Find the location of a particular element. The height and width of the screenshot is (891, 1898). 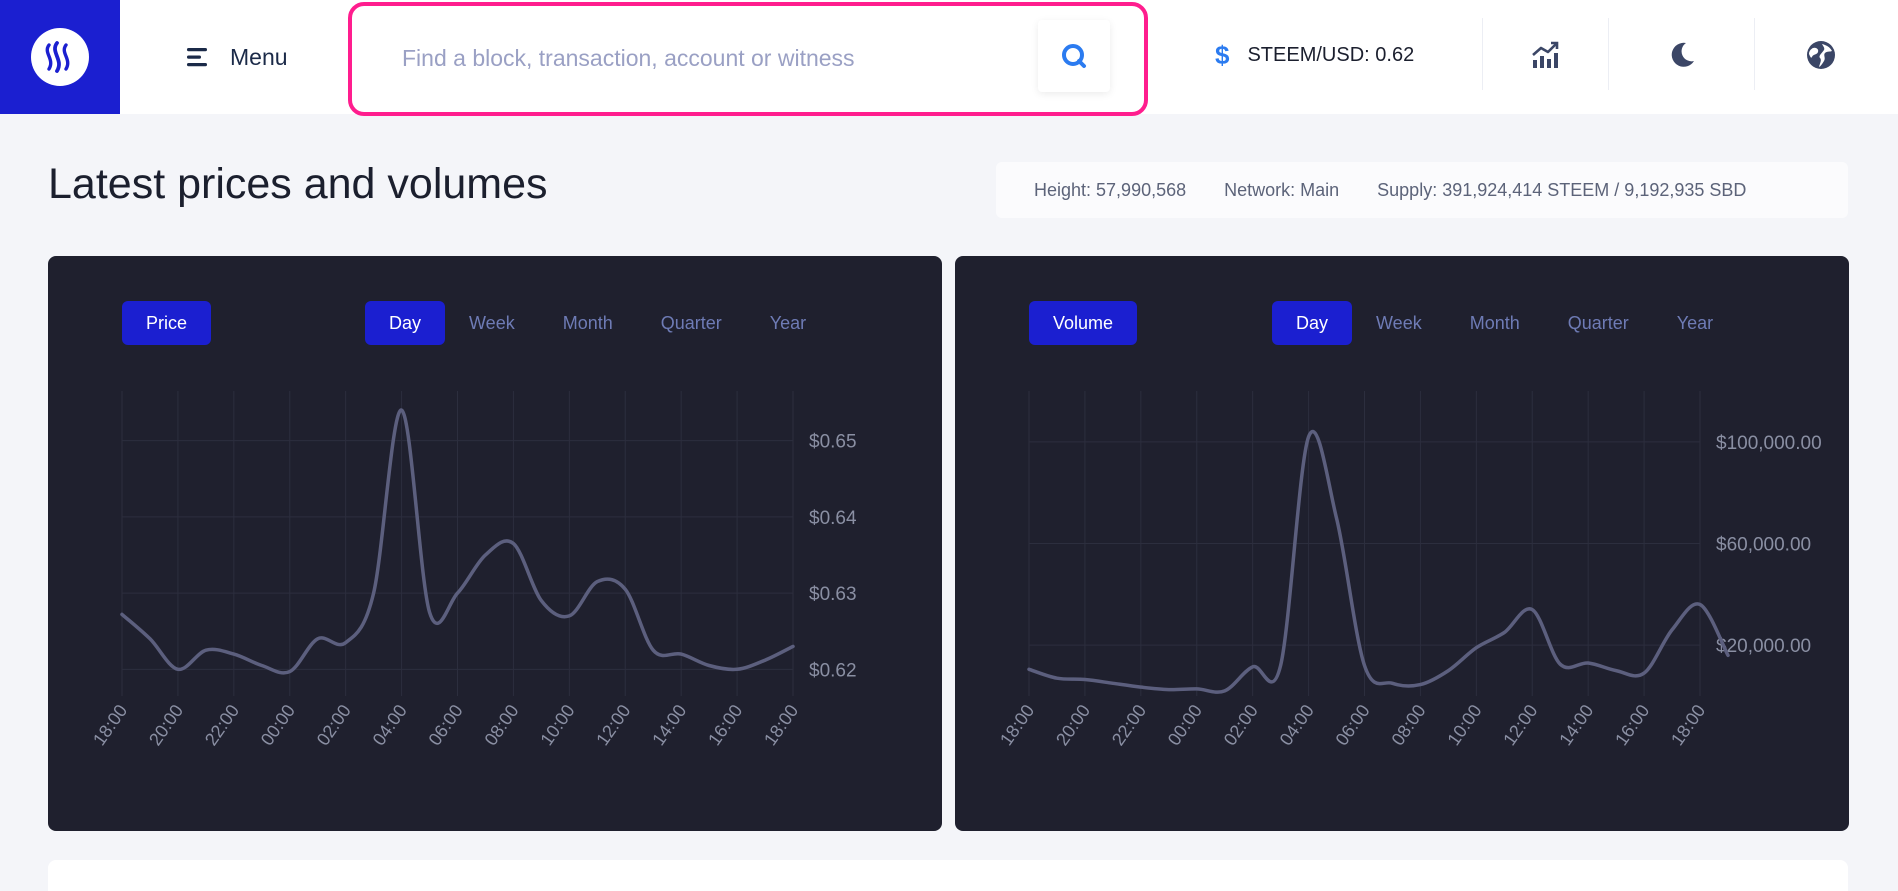

menu-button: Menu is located at coordinates (237, 57).